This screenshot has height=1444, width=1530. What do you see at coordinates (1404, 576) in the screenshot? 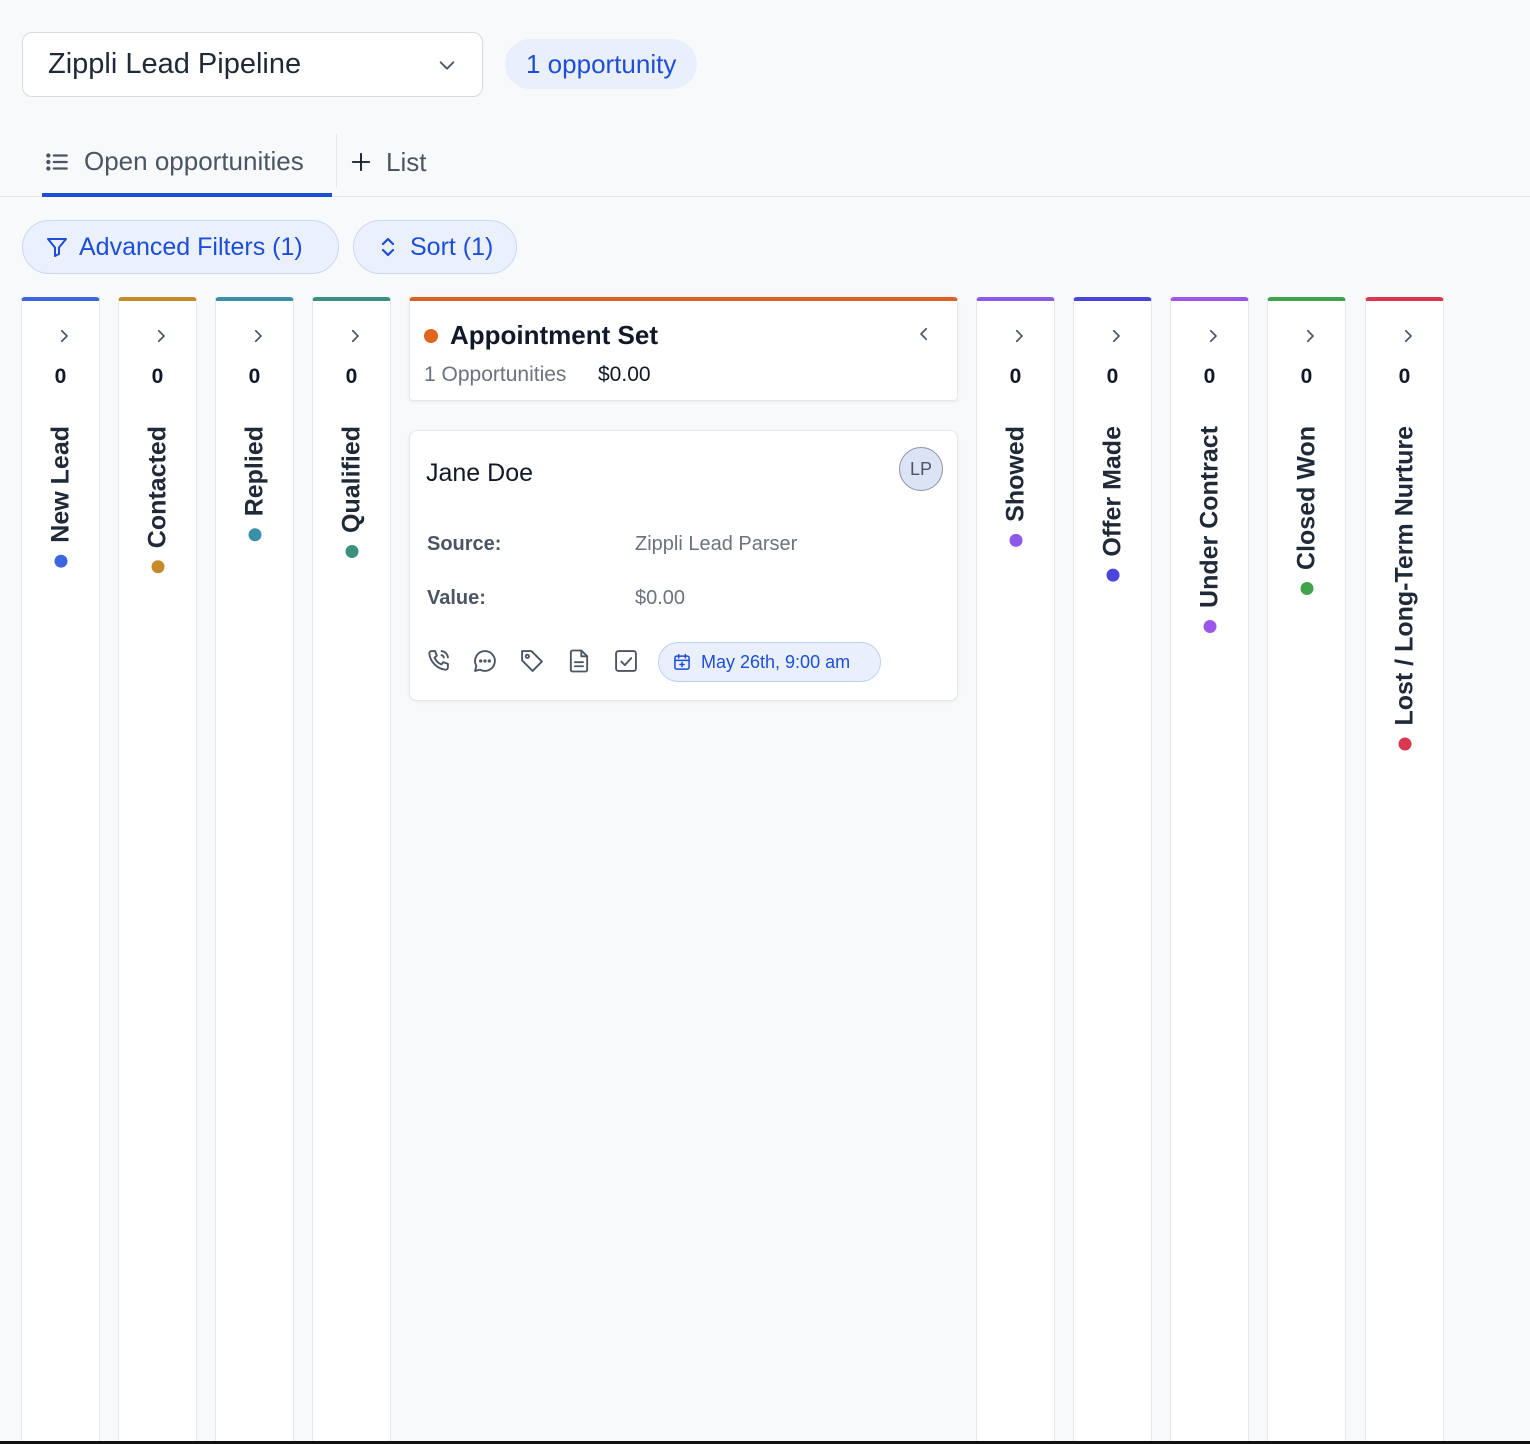
I see `stage-name: Lost / Long-Term Nurture` at bounding box center [1404, 576].